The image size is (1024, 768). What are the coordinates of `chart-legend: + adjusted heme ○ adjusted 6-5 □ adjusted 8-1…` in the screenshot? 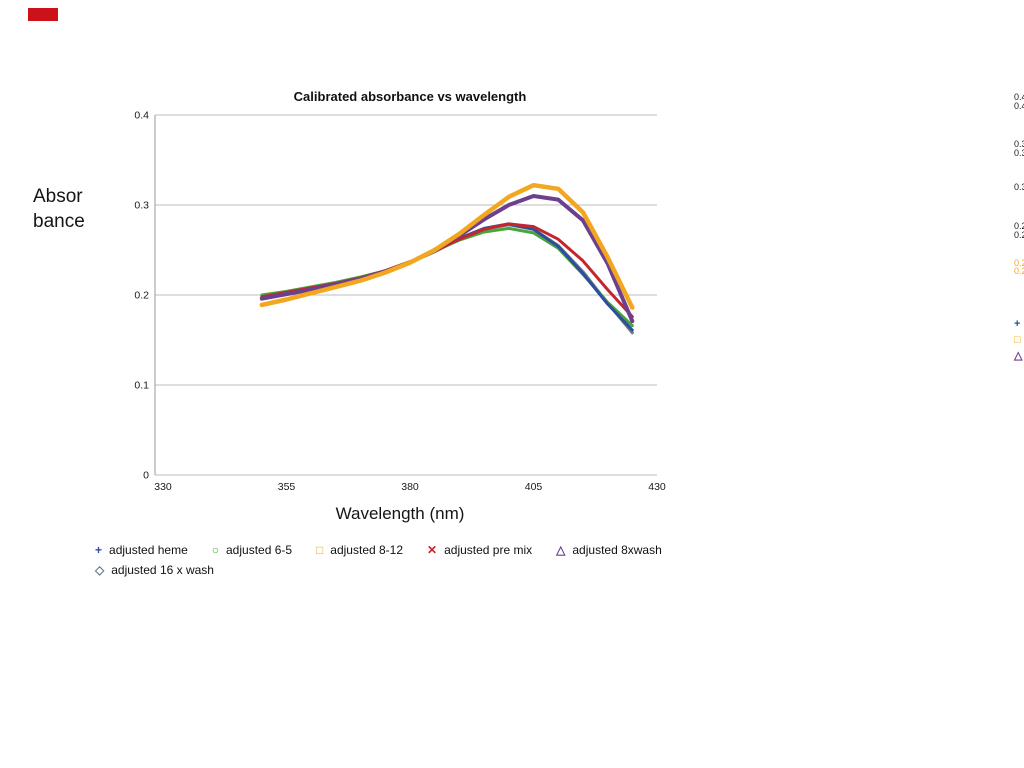 It's located at (425, 560).